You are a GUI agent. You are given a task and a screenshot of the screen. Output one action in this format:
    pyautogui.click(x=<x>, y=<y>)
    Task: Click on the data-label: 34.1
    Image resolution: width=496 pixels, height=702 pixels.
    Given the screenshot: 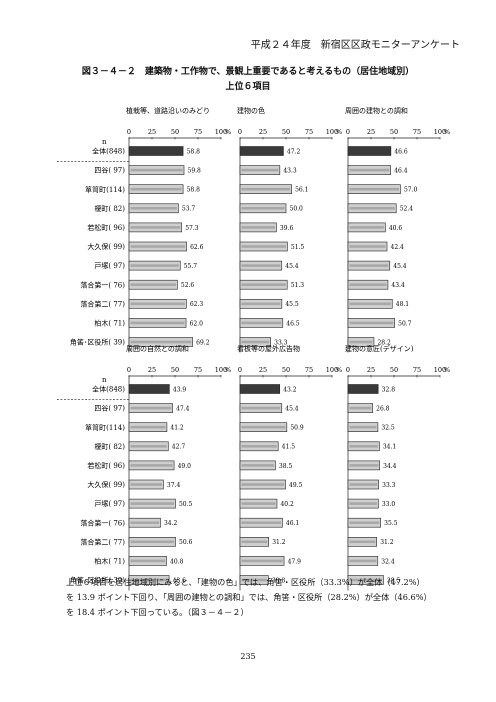 What is the action you would take?
    pyautogui.click(x=389, y=447)
    